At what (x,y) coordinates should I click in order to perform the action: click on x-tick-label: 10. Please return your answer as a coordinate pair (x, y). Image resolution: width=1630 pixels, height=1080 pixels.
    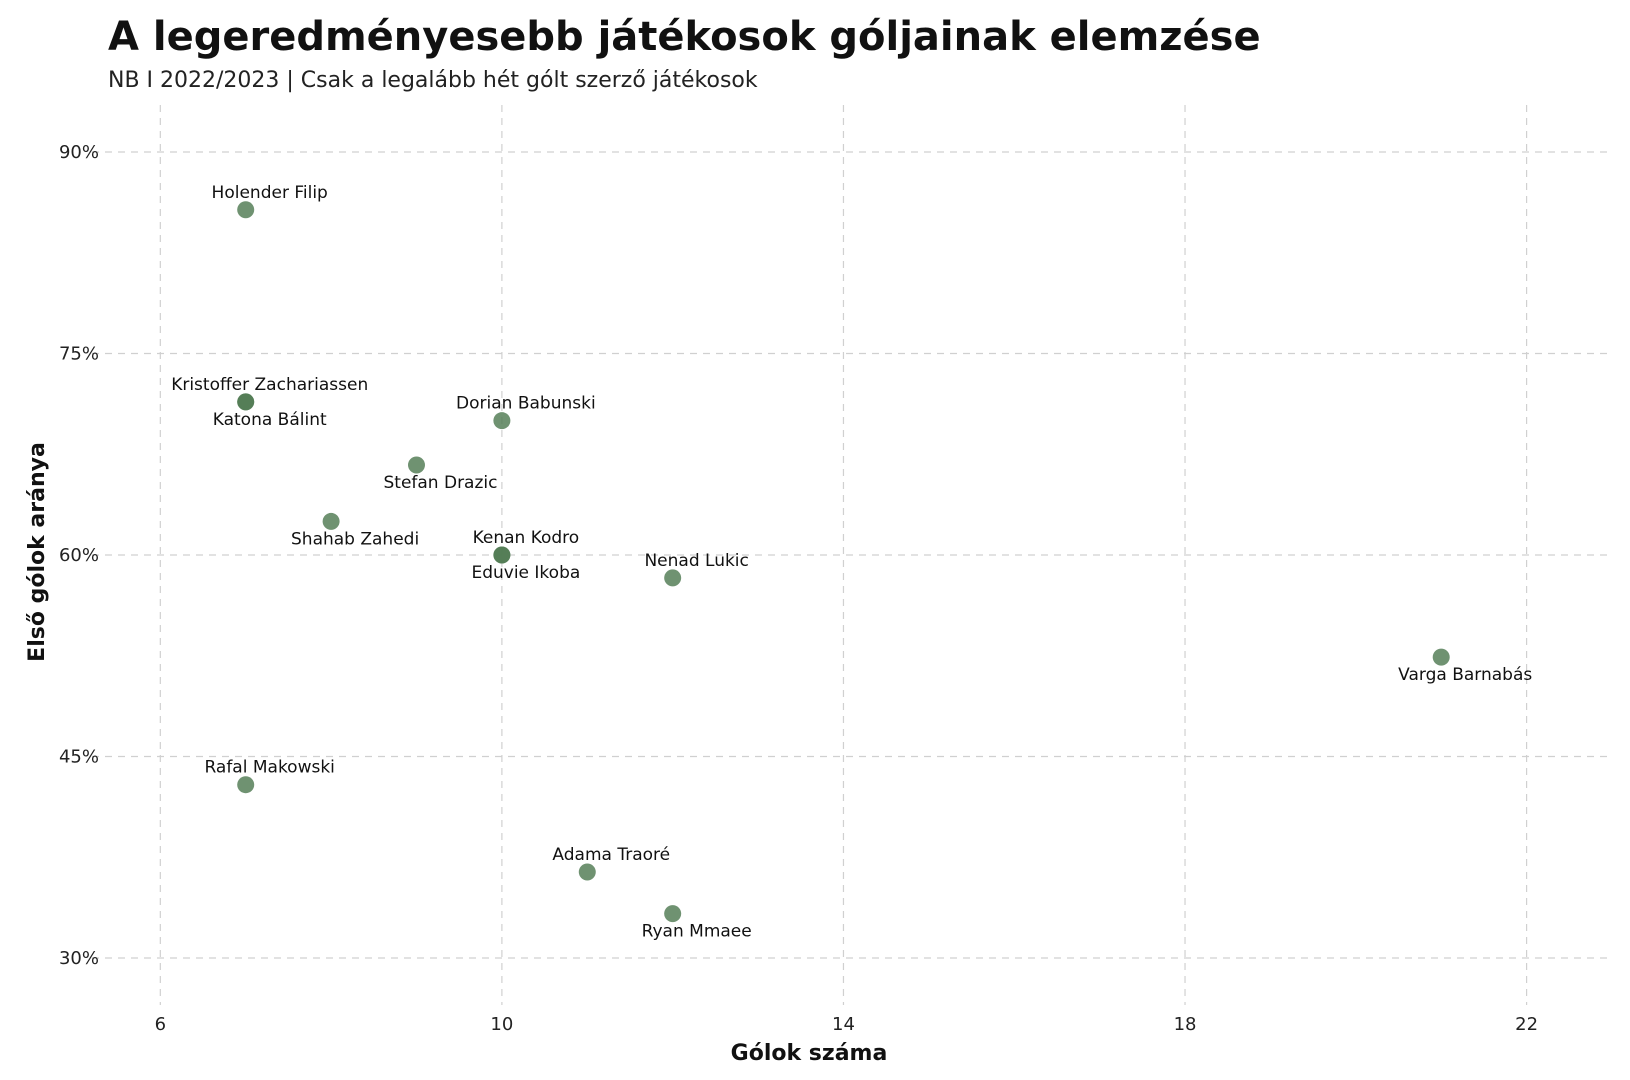
    Looking at the image, I should click on (501, 1024).